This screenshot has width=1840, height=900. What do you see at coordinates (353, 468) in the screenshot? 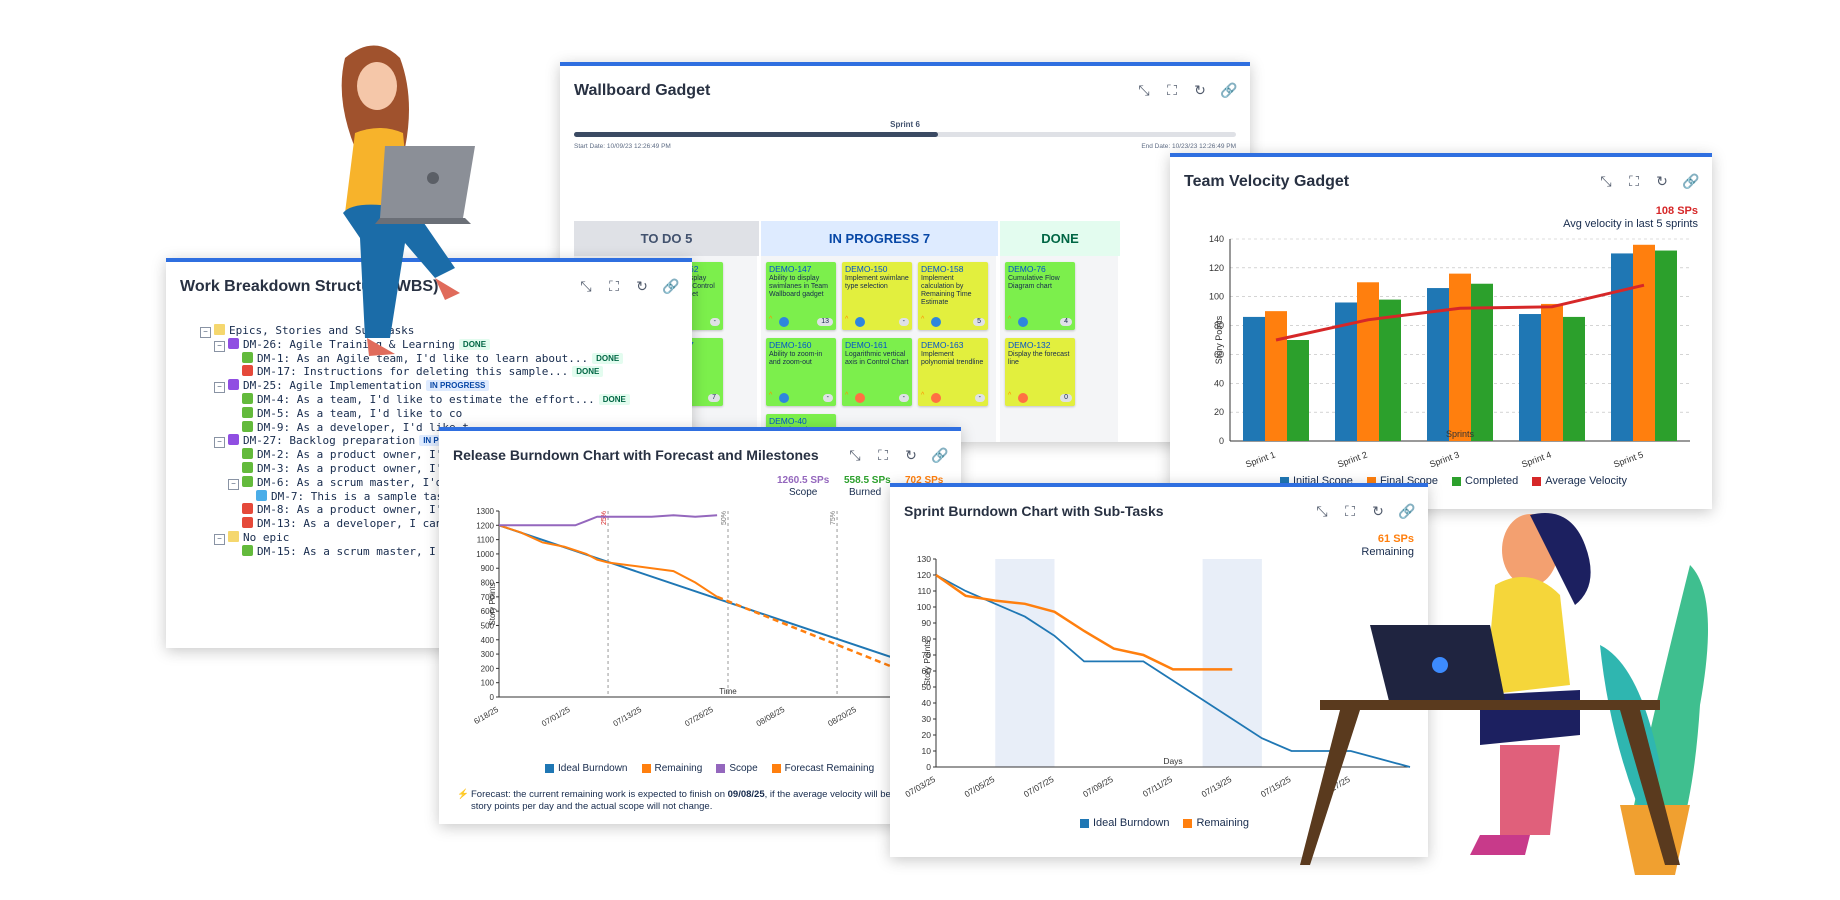
I see `issue-link: DM-3: As a product owner, I'd` at bounding box center [353, 468].